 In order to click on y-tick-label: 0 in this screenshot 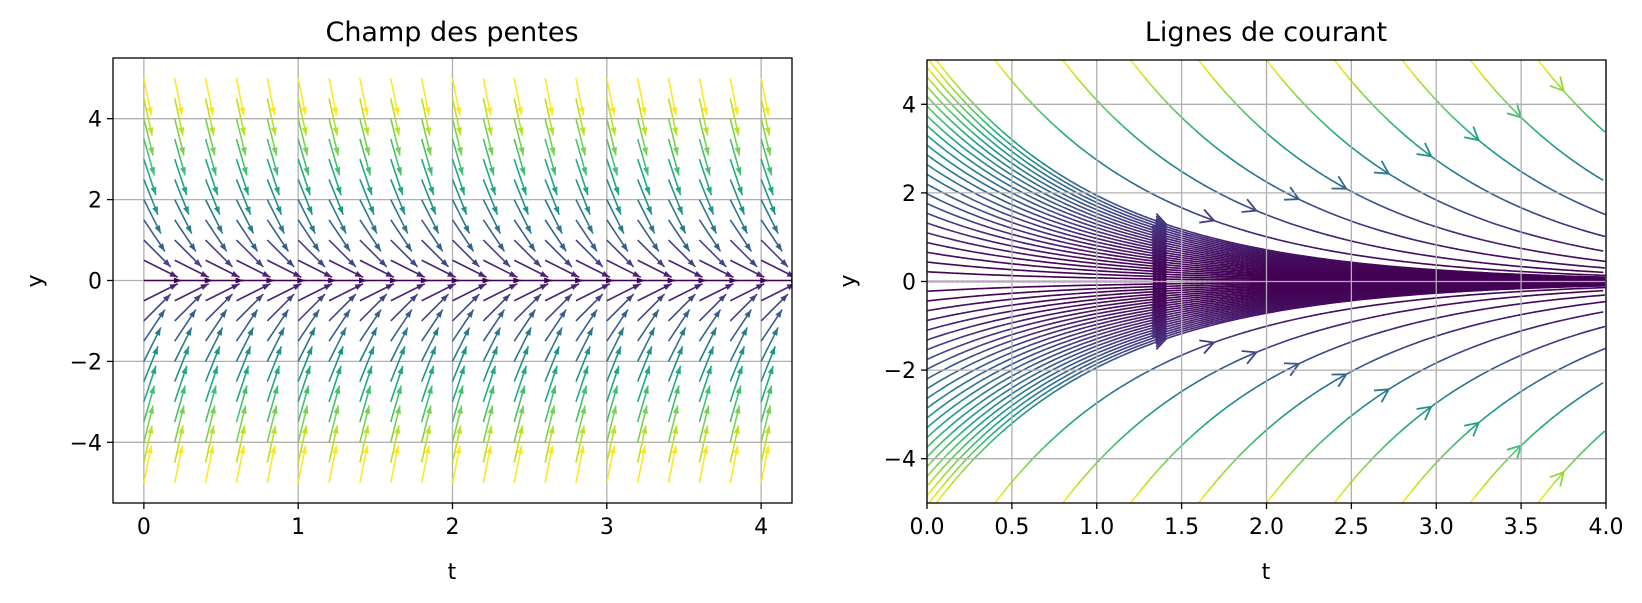, I will do `click(95, 282)`.